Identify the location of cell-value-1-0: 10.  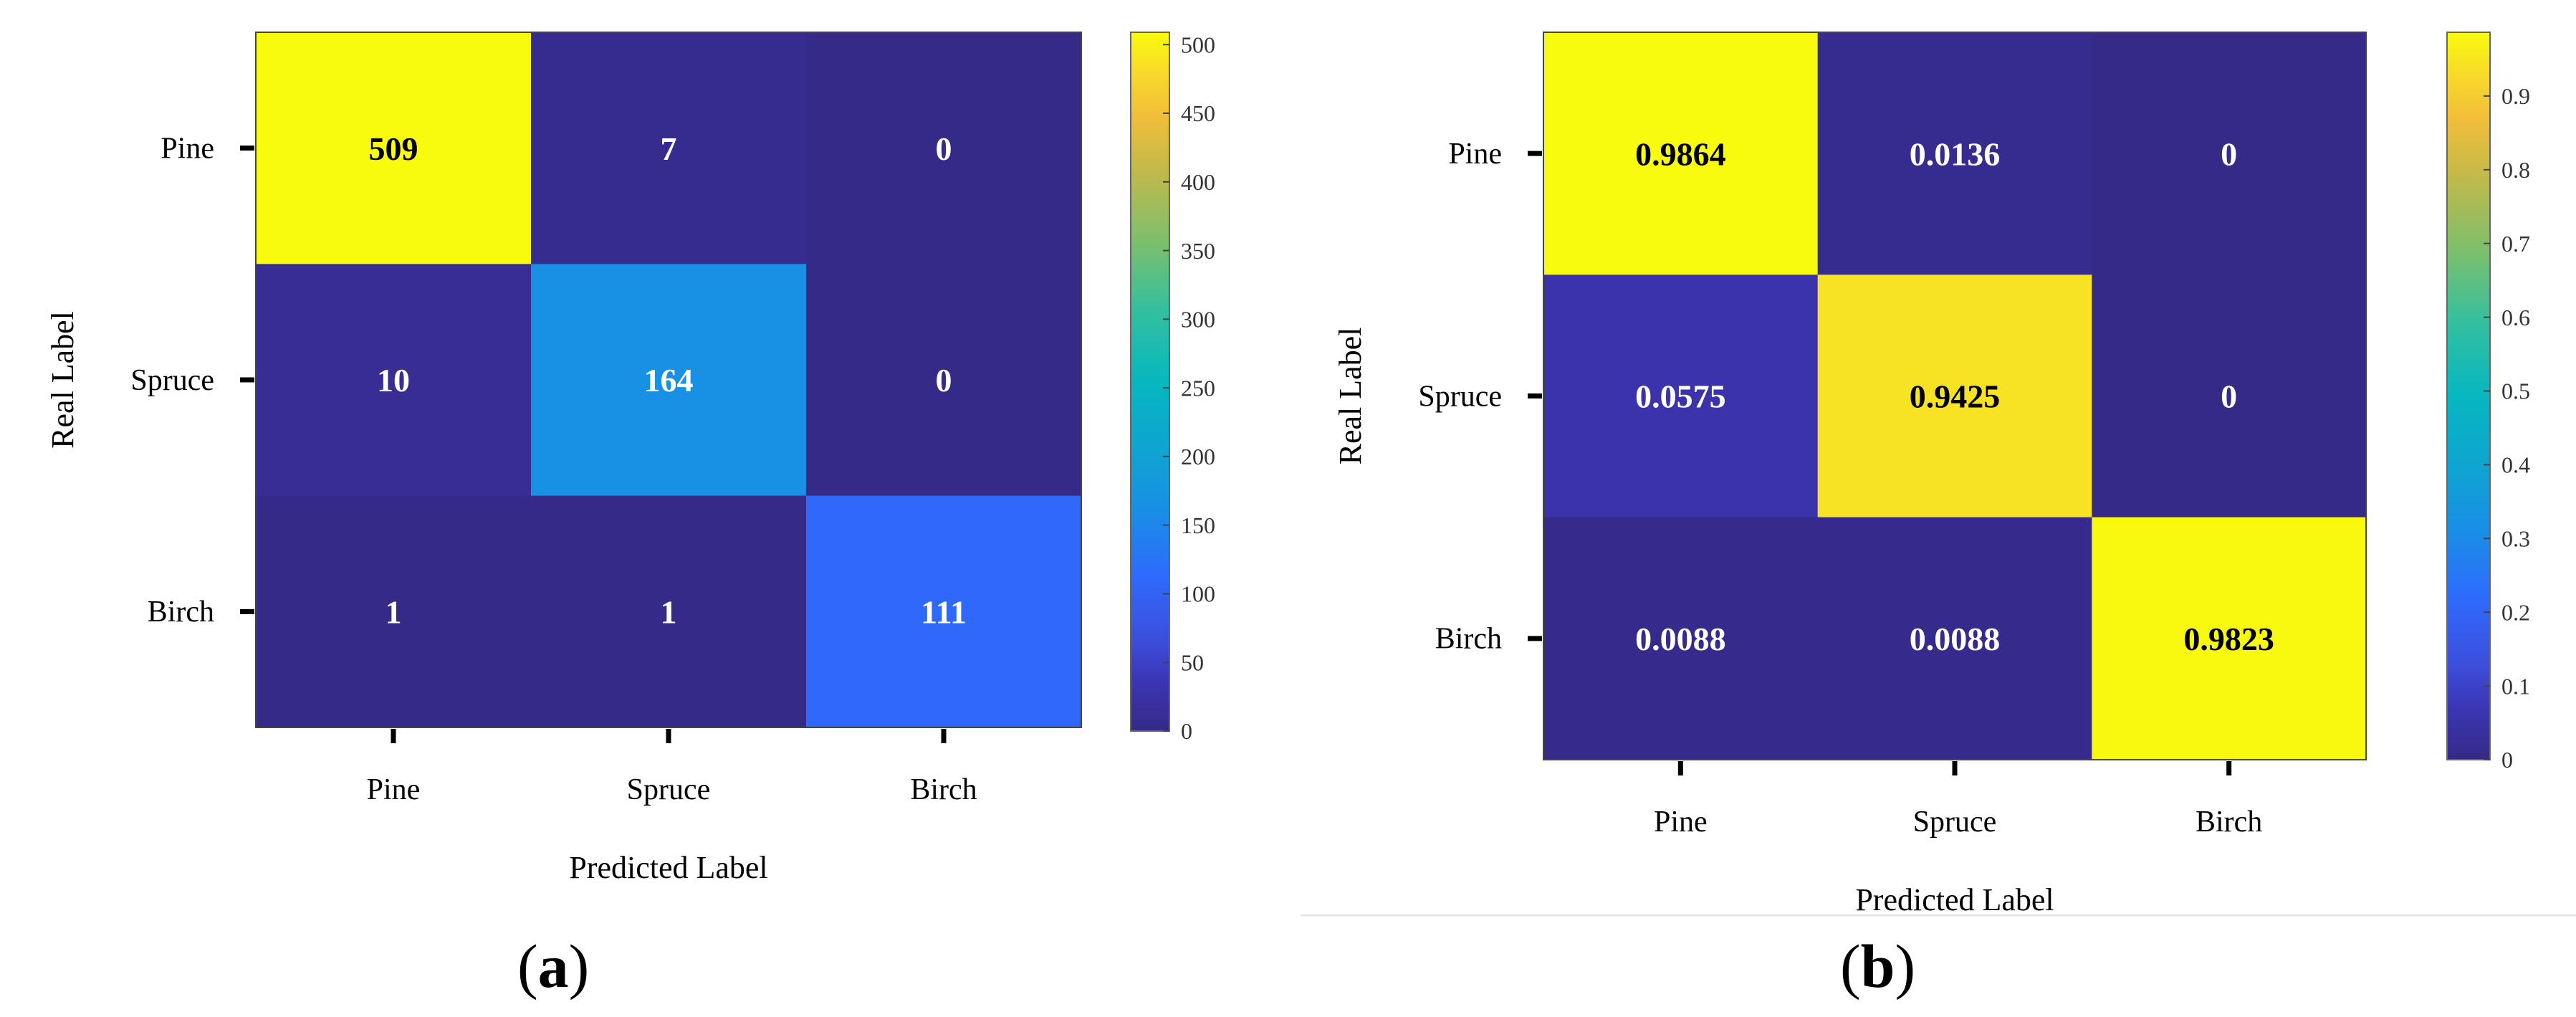
(393, 380).